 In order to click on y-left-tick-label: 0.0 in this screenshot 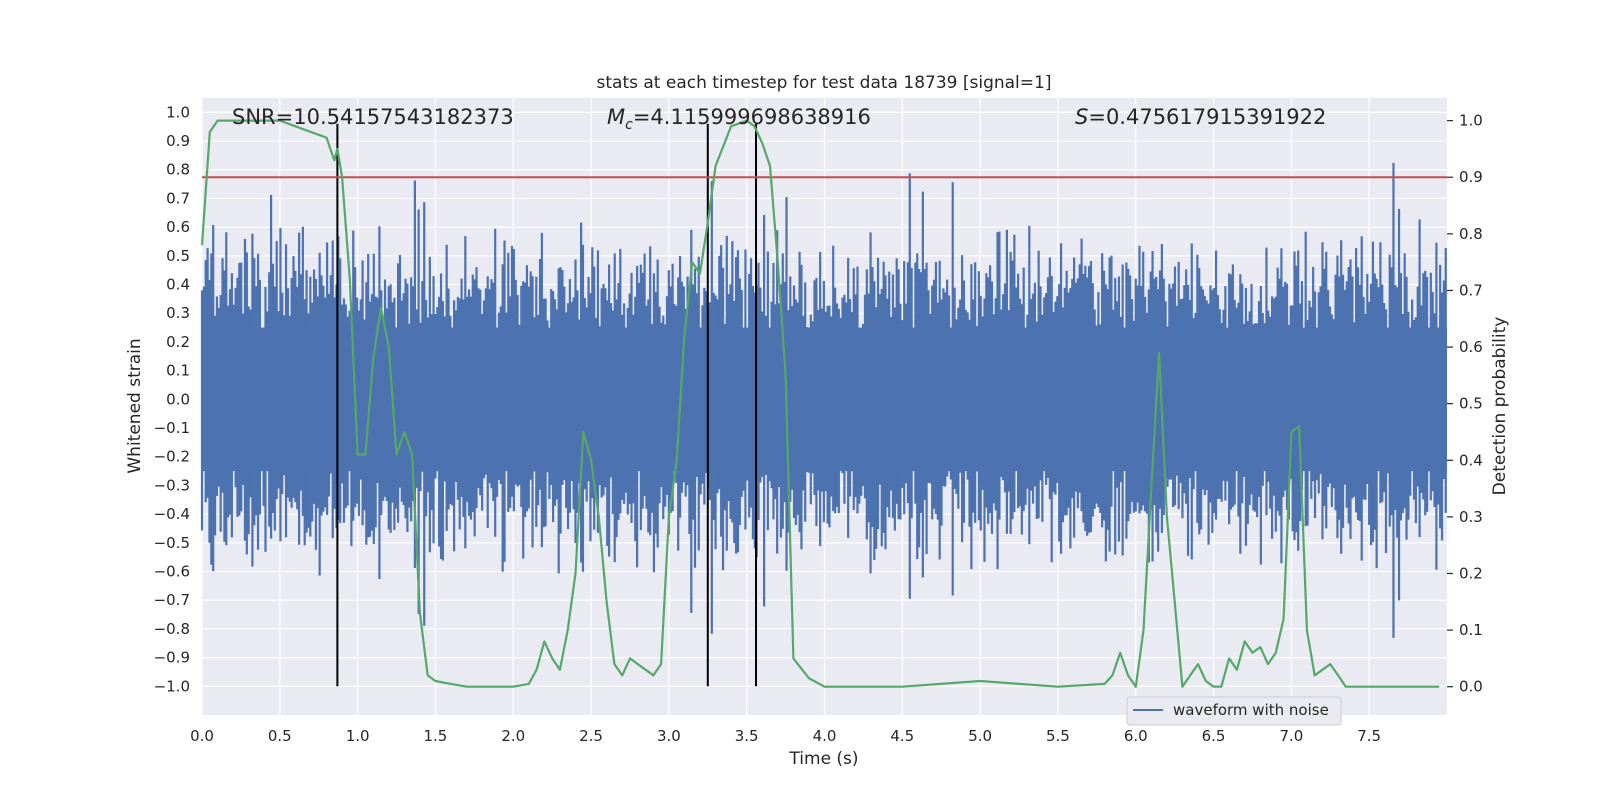, I will do `click(178, 399)`.